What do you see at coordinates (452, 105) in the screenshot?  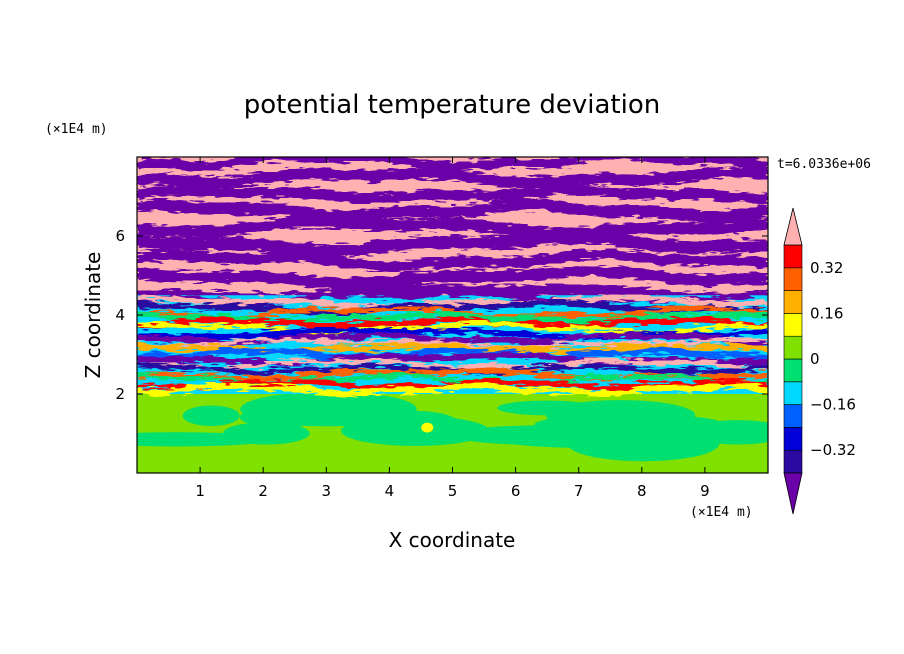 I see `chart-title: potential temperature deviation` at bounding box center [452, 105].